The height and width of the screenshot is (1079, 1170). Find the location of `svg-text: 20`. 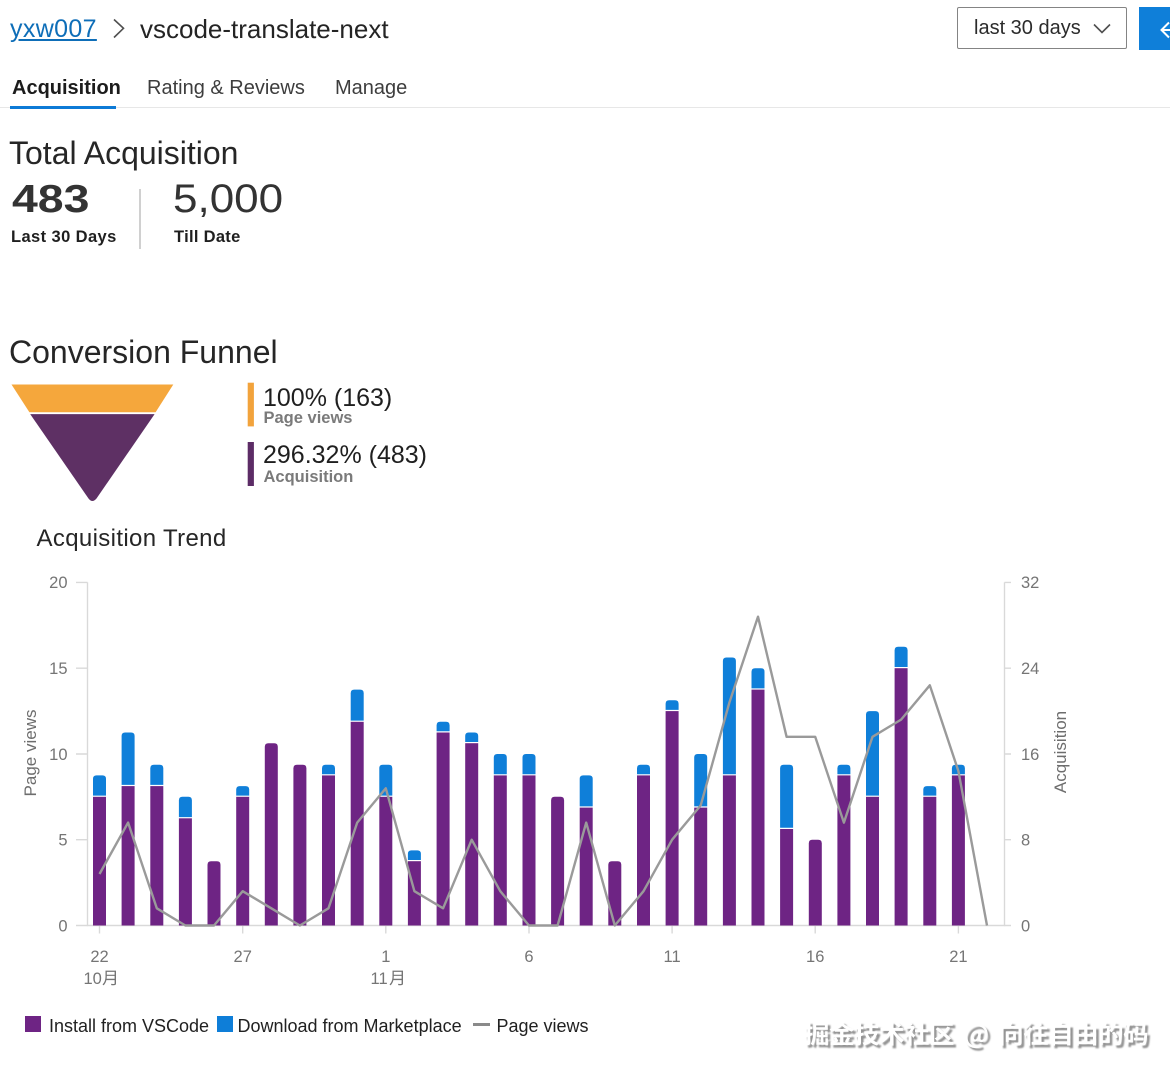

svg-text: 20 is located at coordinates (58, 583).